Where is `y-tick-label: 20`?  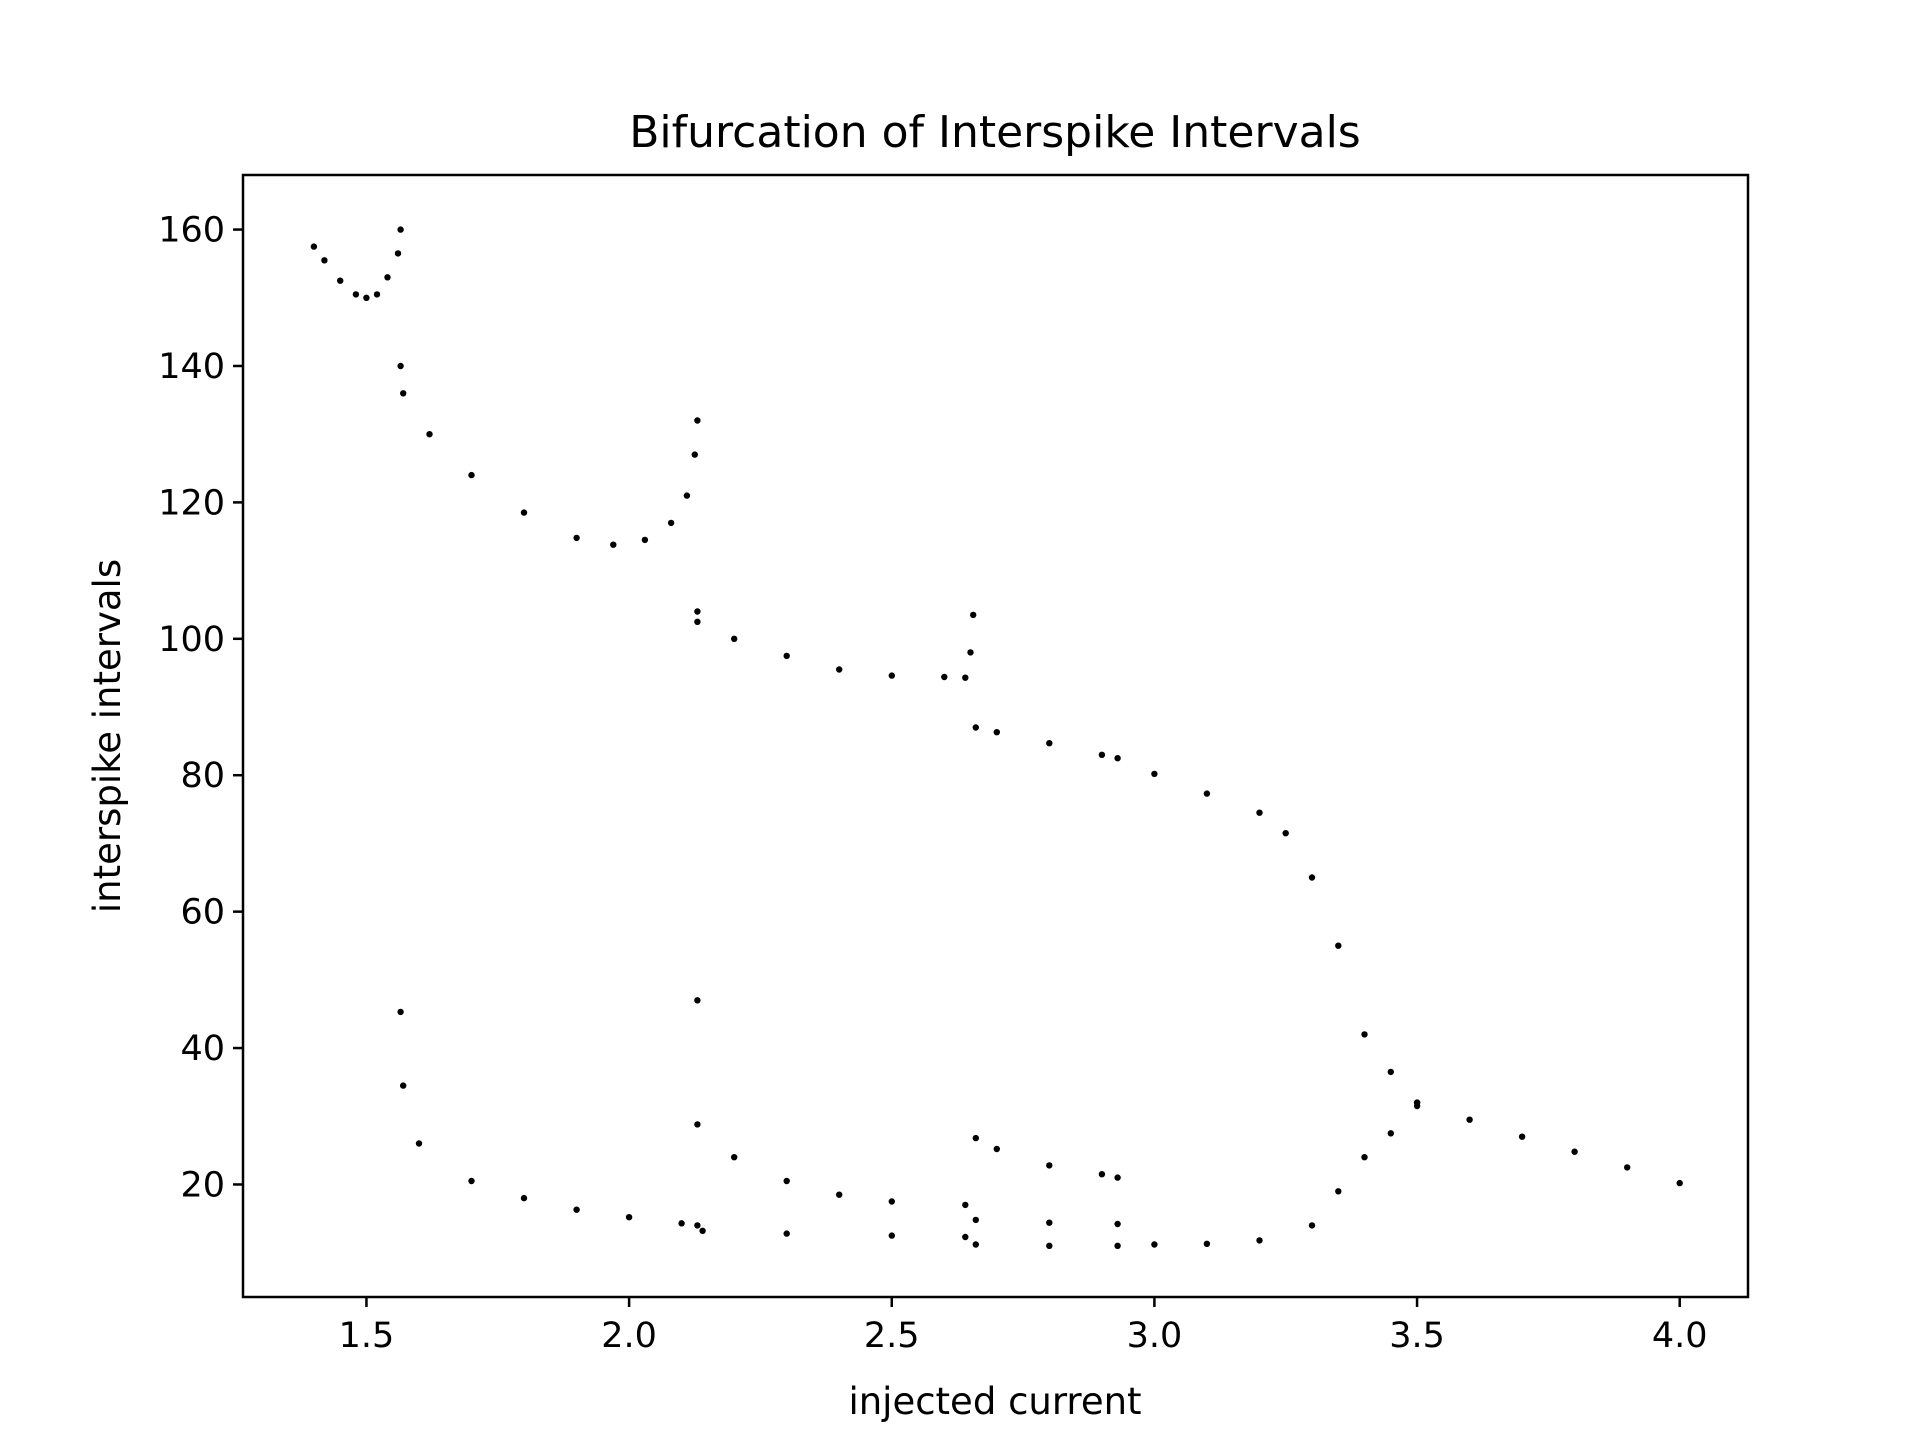 y-tick-label: 20 is located at coordinates (202, 1185).